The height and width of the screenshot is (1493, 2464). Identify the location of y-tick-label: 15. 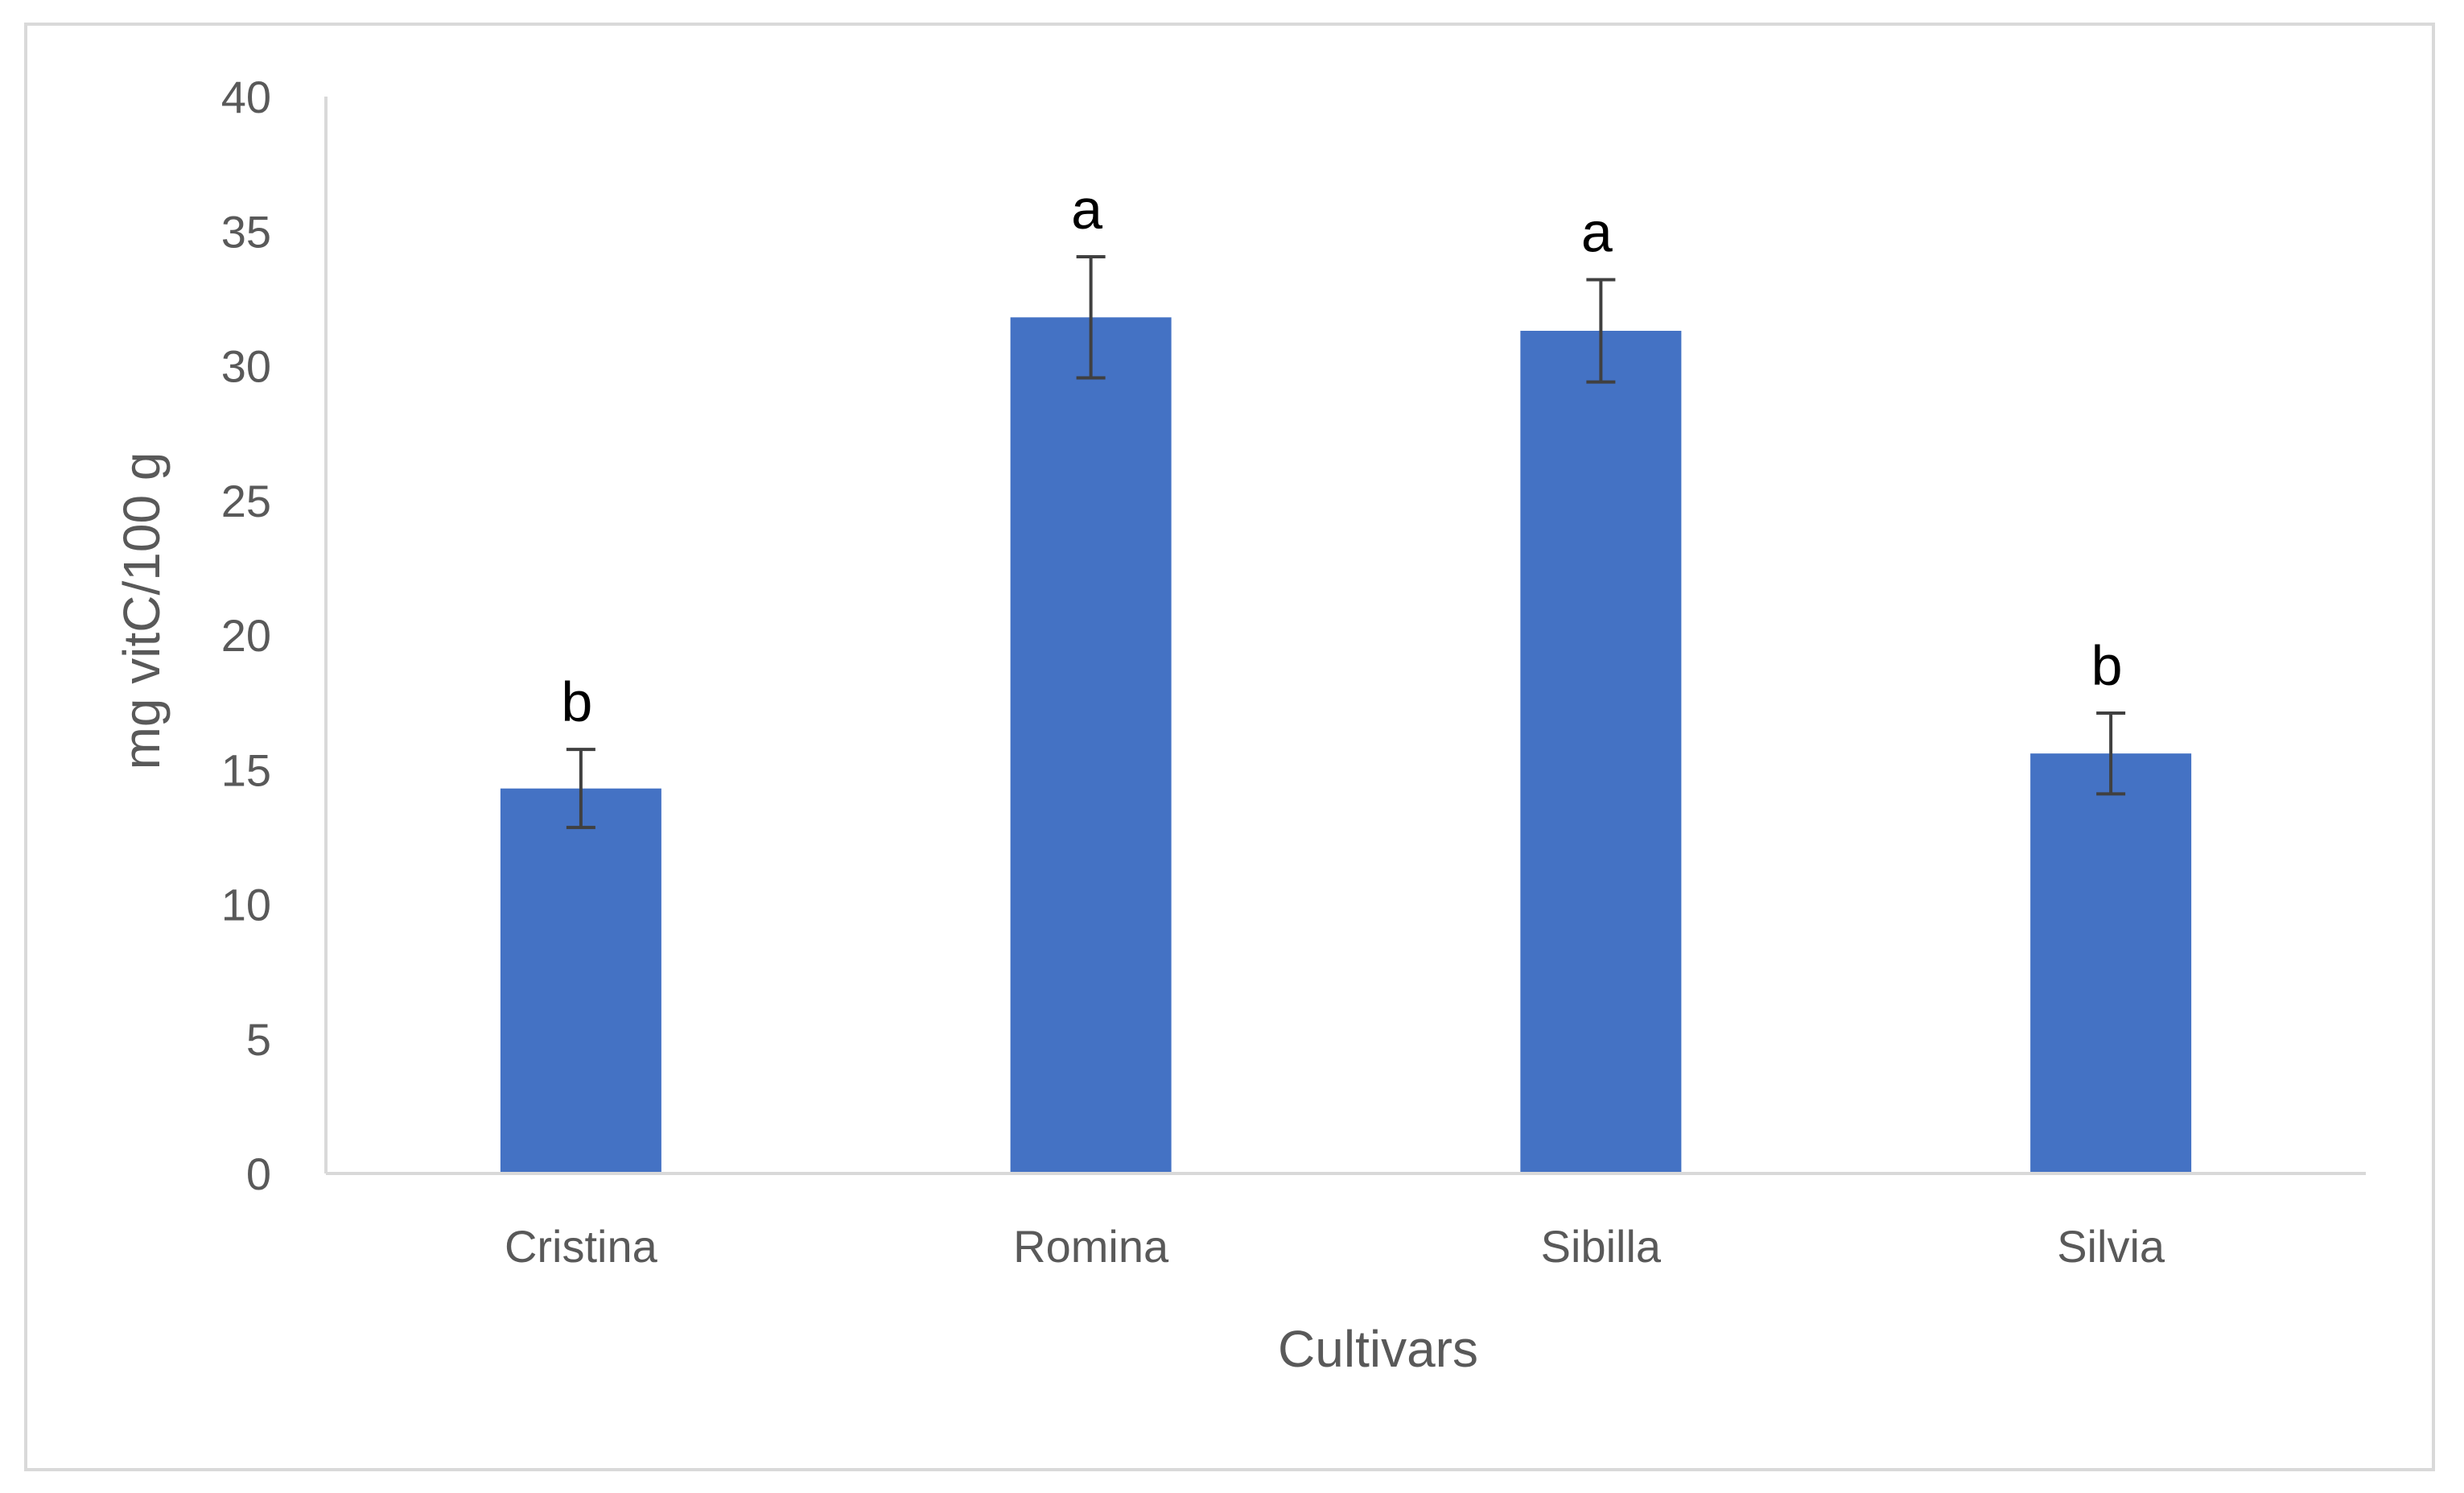
(246, 769).